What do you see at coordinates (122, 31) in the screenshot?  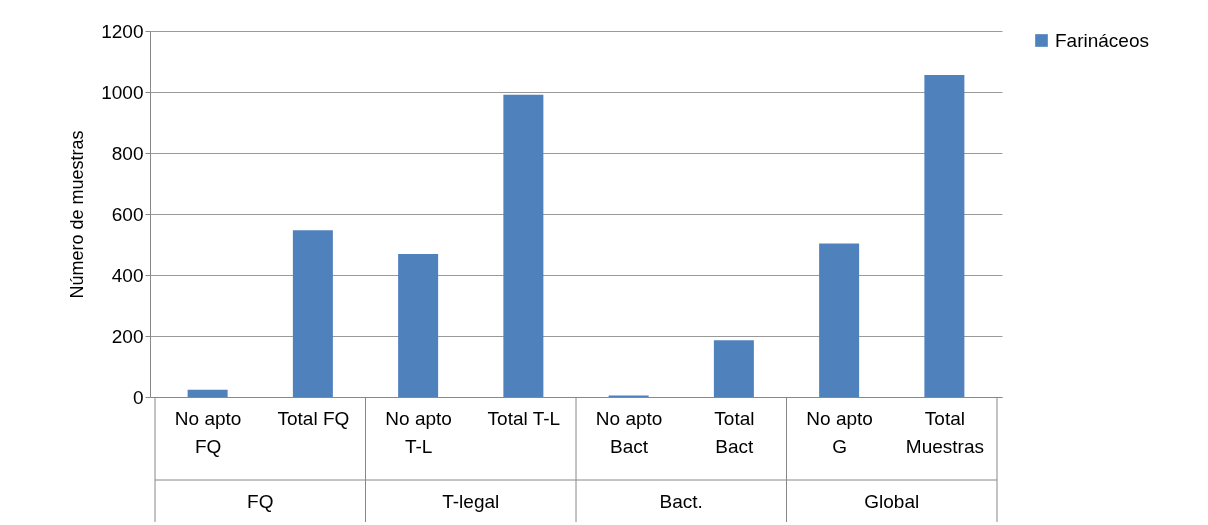 I see `y-tick-label: 1200` at bounding box center [122, 31].